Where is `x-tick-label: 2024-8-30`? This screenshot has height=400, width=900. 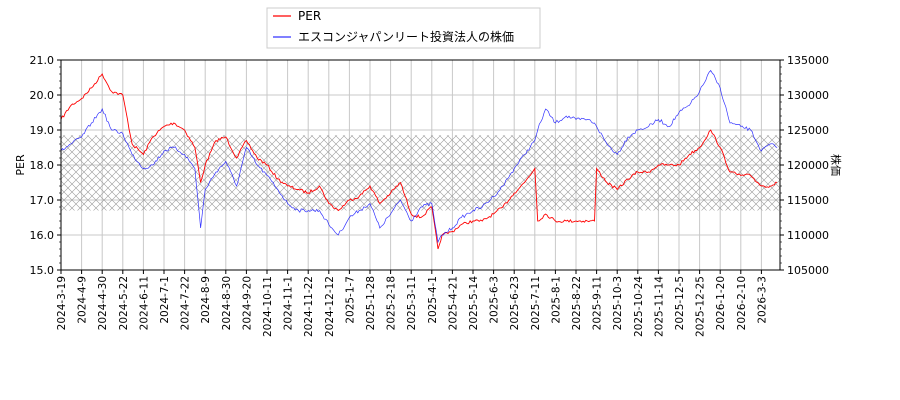 x-tick-label: 2024-8-30 is located at coordinates (227, 303).